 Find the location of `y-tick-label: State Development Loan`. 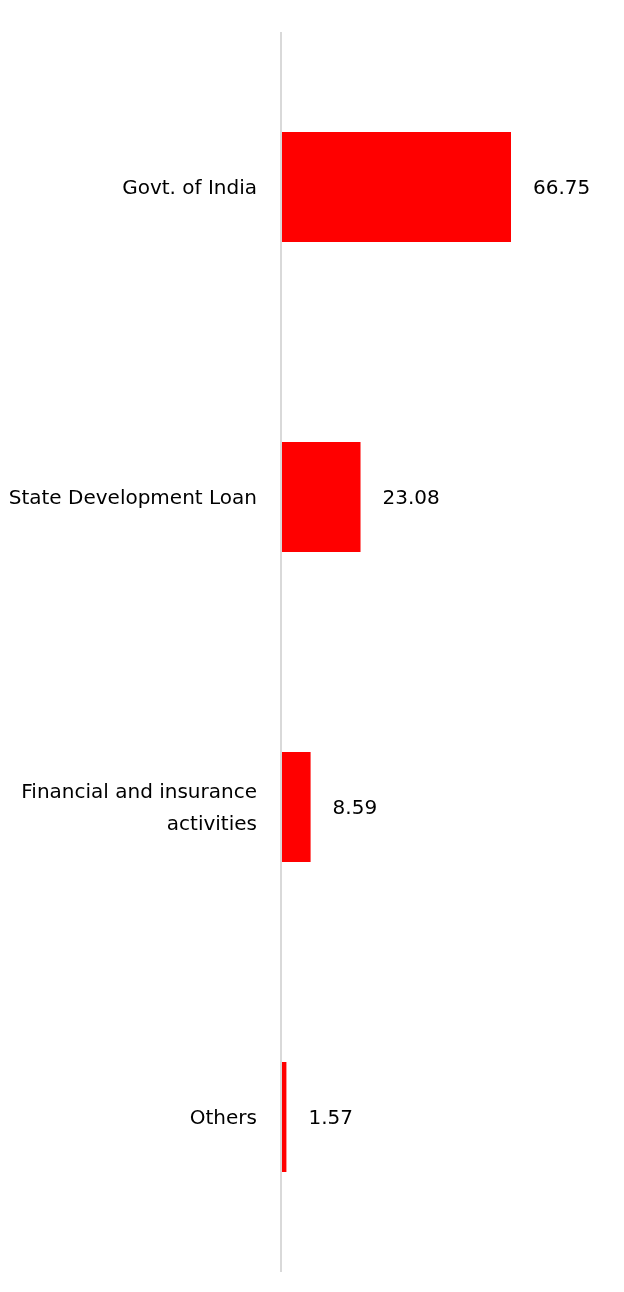

y-tick-label: State Development Loan is located at coordinates (132, 497).